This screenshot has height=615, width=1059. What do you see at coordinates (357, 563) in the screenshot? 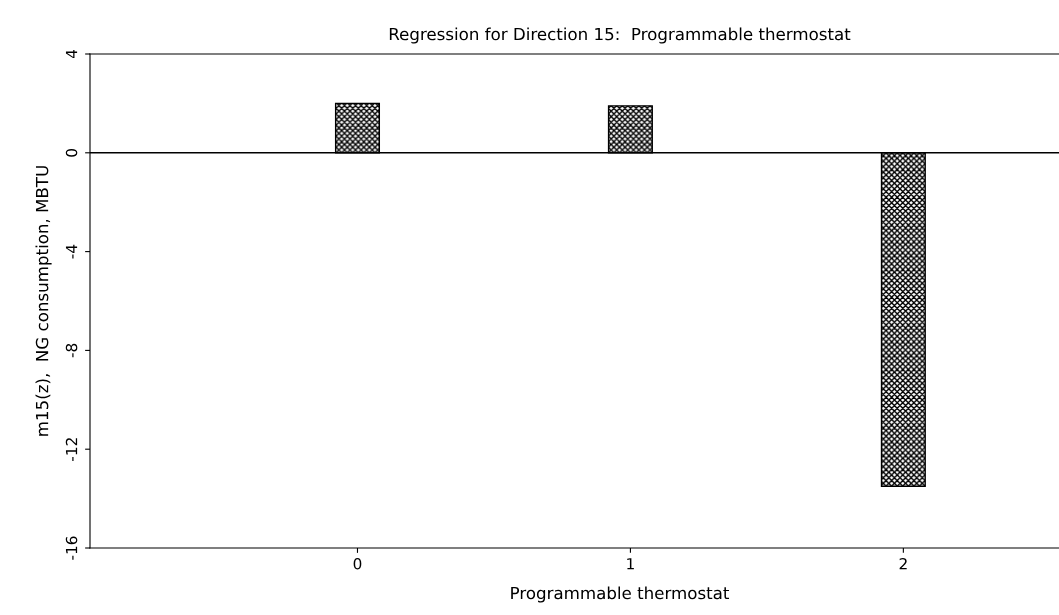
I see `x-tick-label: 0` at bounding box center [357, 563].